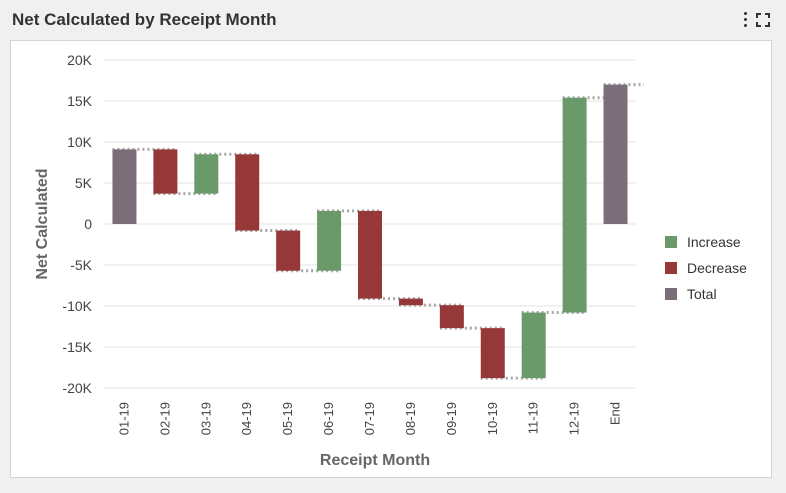 The width and height of the screenshot is (786, 493). Describe the element at coordinates (410, 418) in the screenshot. I see `x-tick-label: 08-19` at that location.